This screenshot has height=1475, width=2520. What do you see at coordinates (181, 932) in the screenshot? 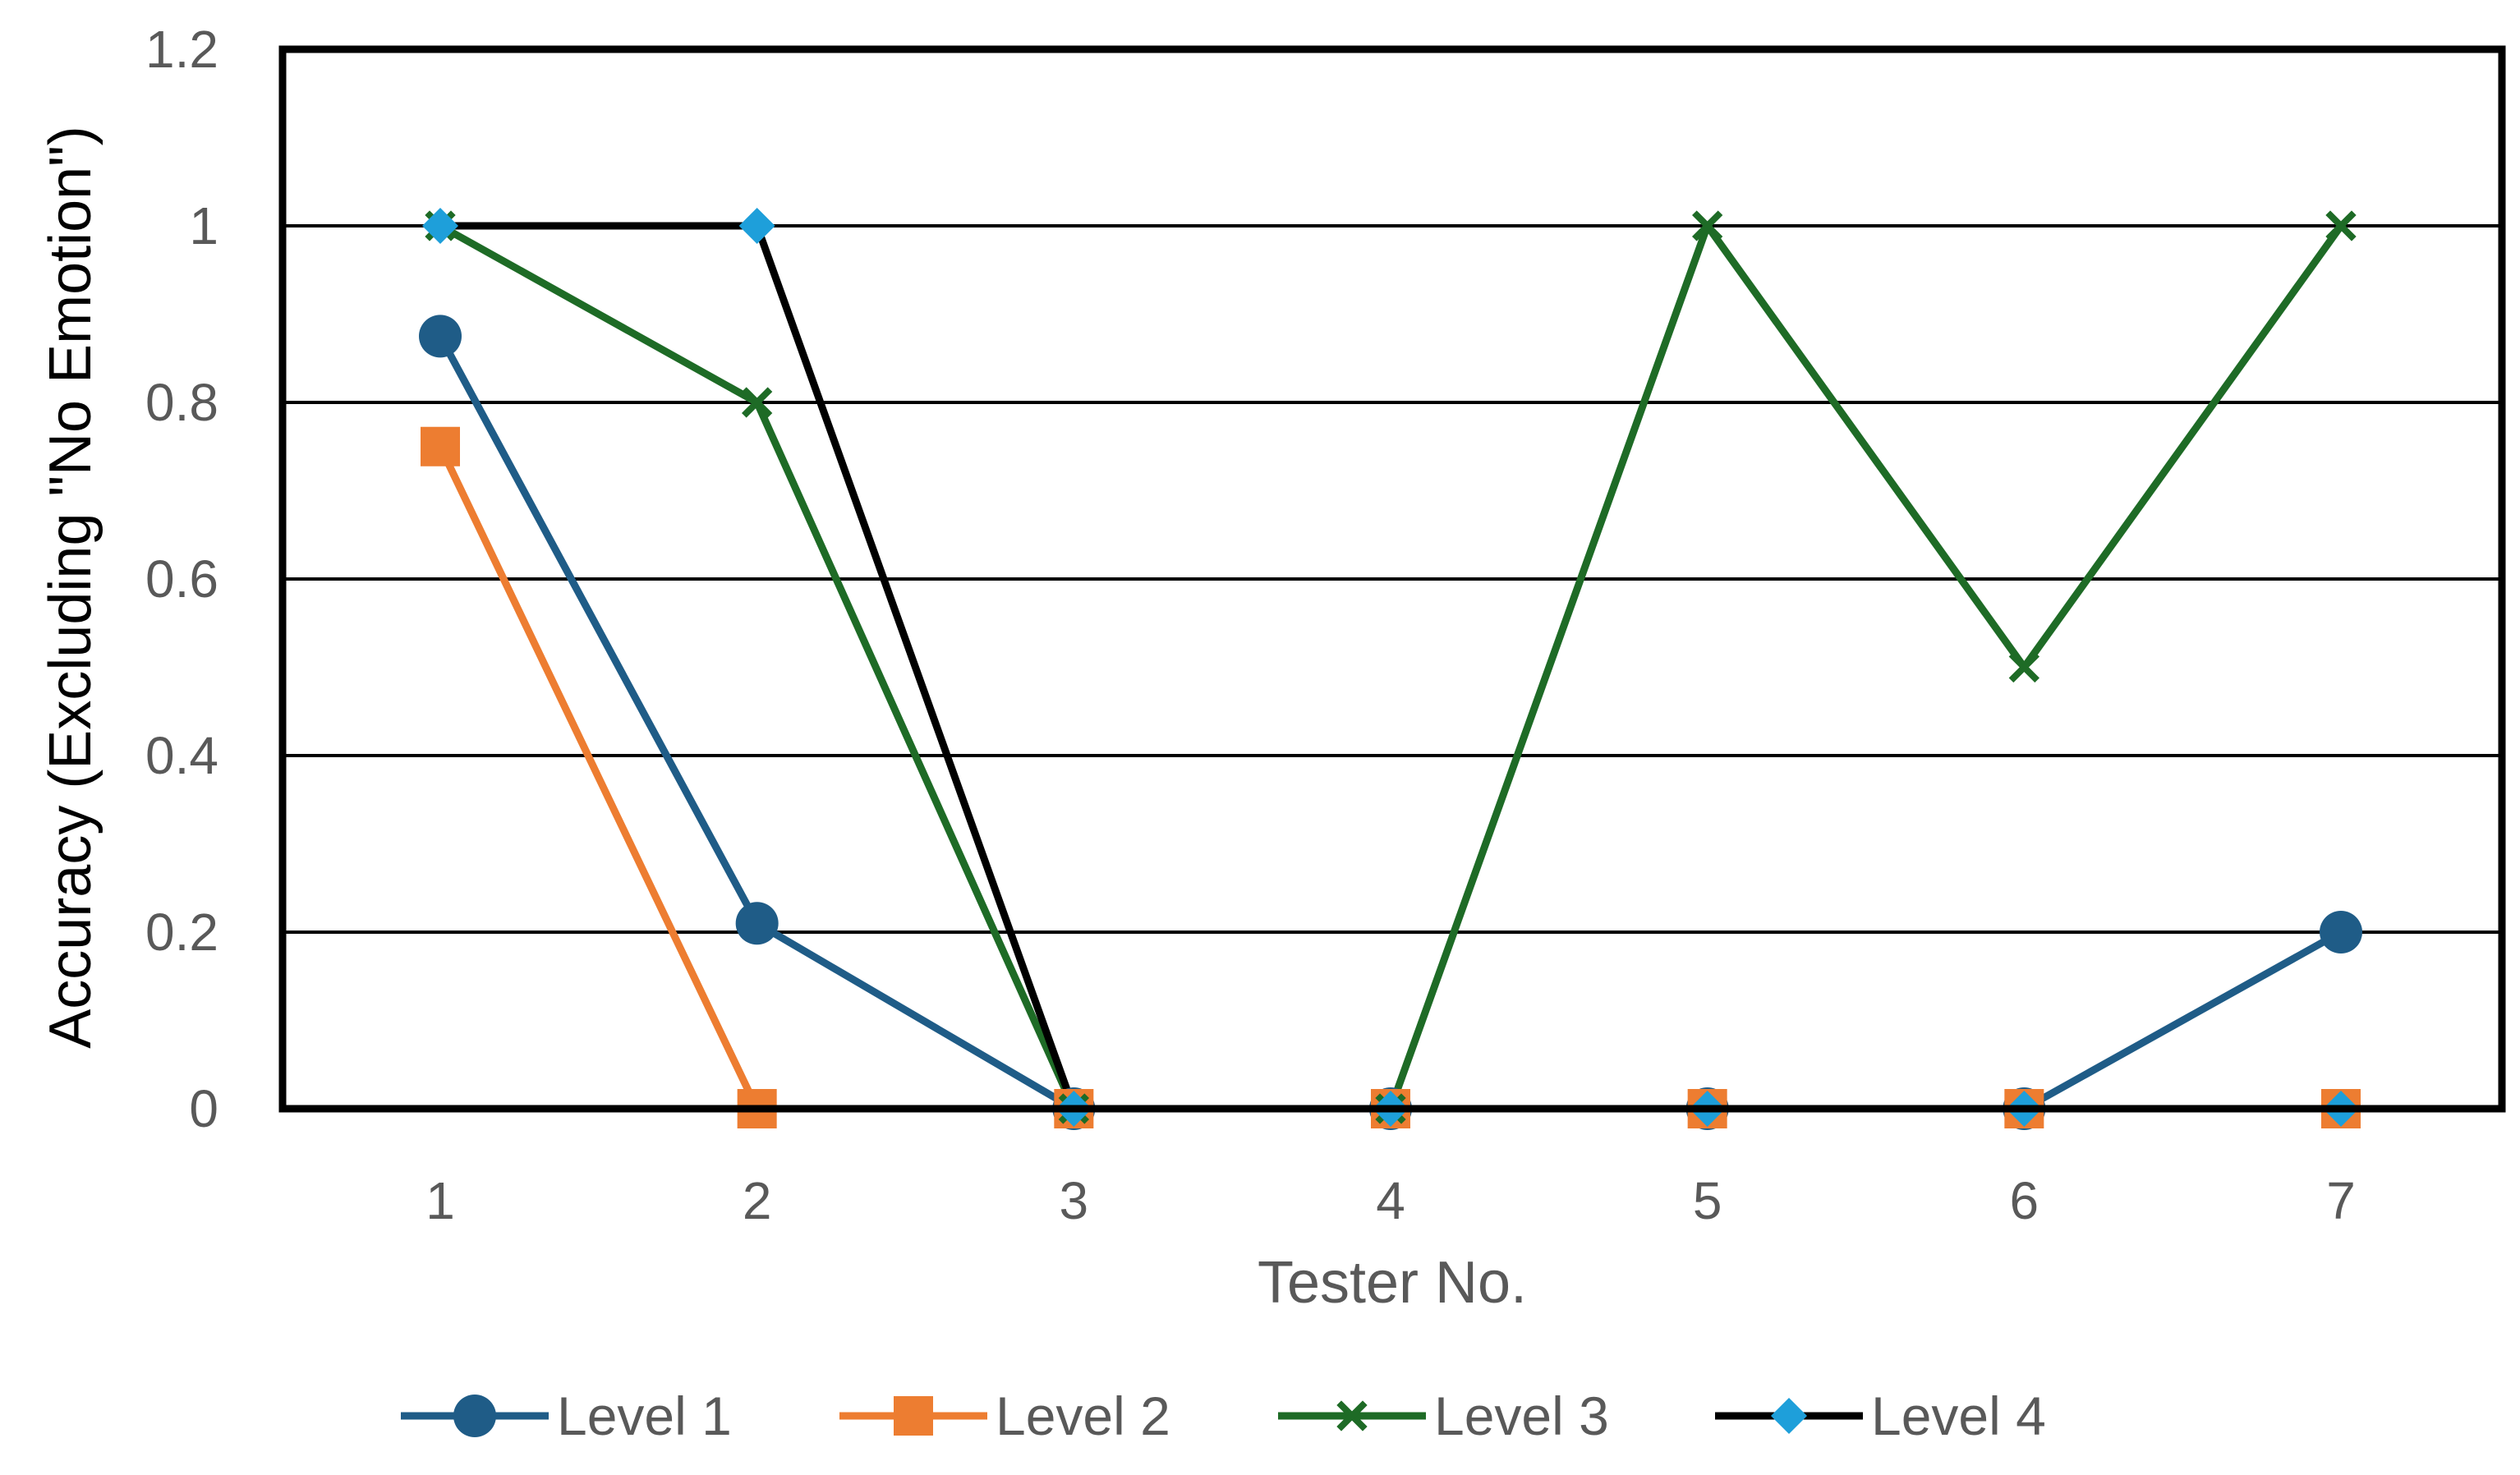
I see `y-tick-label: 0.2` at bounding box center [181, 932].